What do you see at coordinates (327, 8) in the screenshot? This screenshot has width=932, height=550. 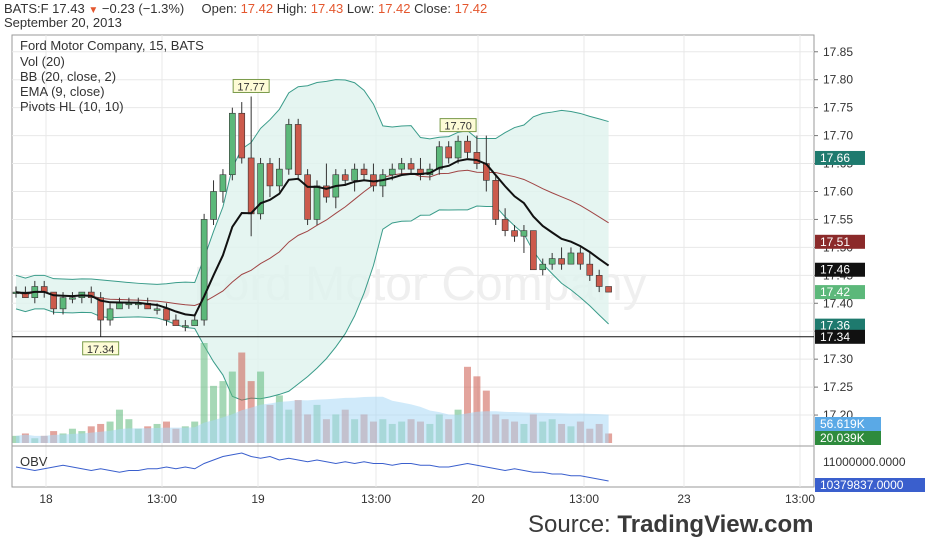 I see `high-value: 17.43` at bounding box center [327, 8].